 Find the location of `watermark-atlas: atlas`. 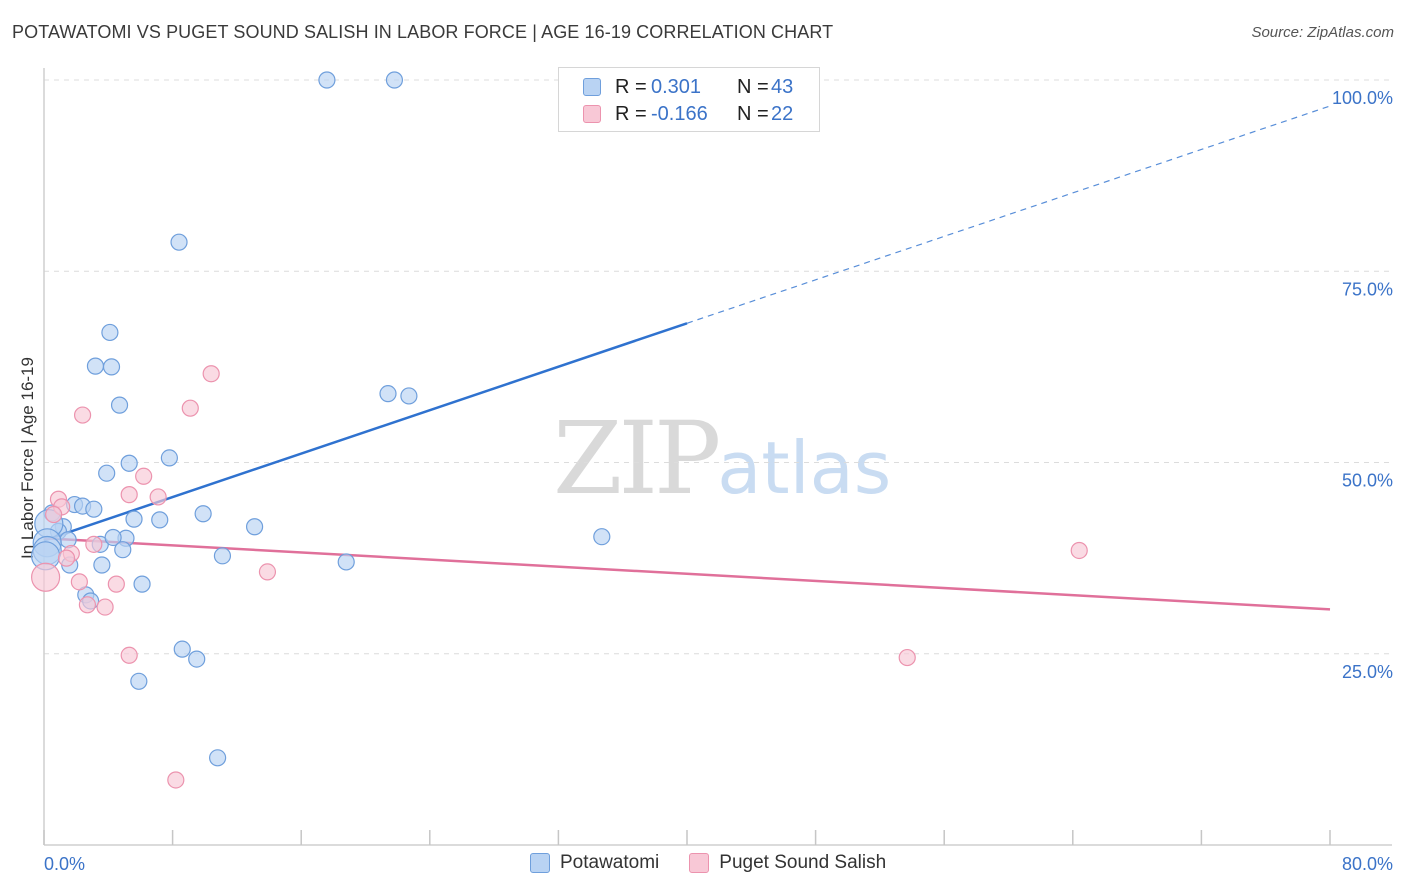

watermark-atlas: atlas is located at coordinates (804, 468).